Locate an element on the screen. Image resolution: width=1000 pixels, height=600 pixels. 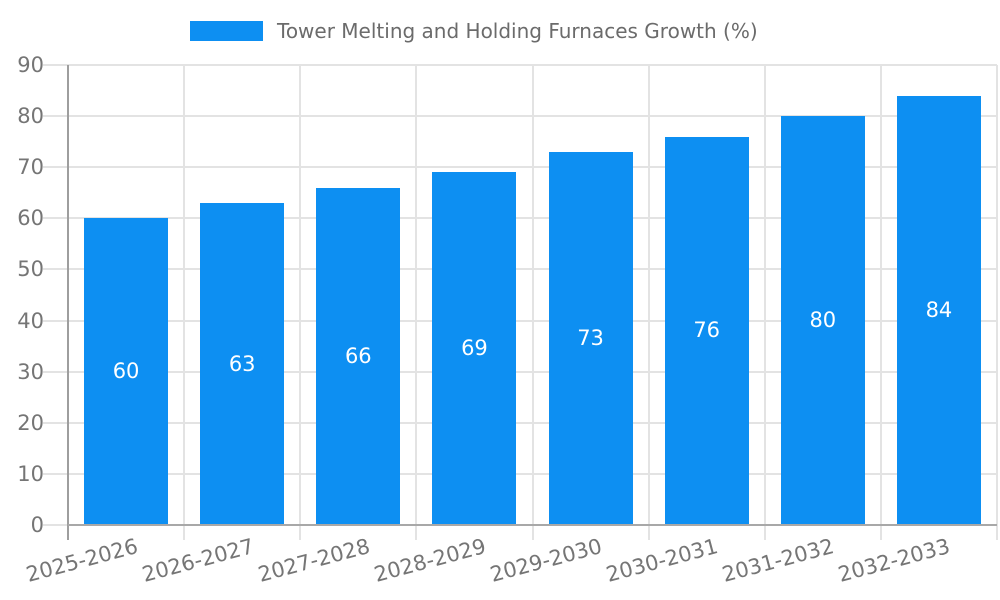
bar-value-label: 76 is located at coordinates (707, 330).